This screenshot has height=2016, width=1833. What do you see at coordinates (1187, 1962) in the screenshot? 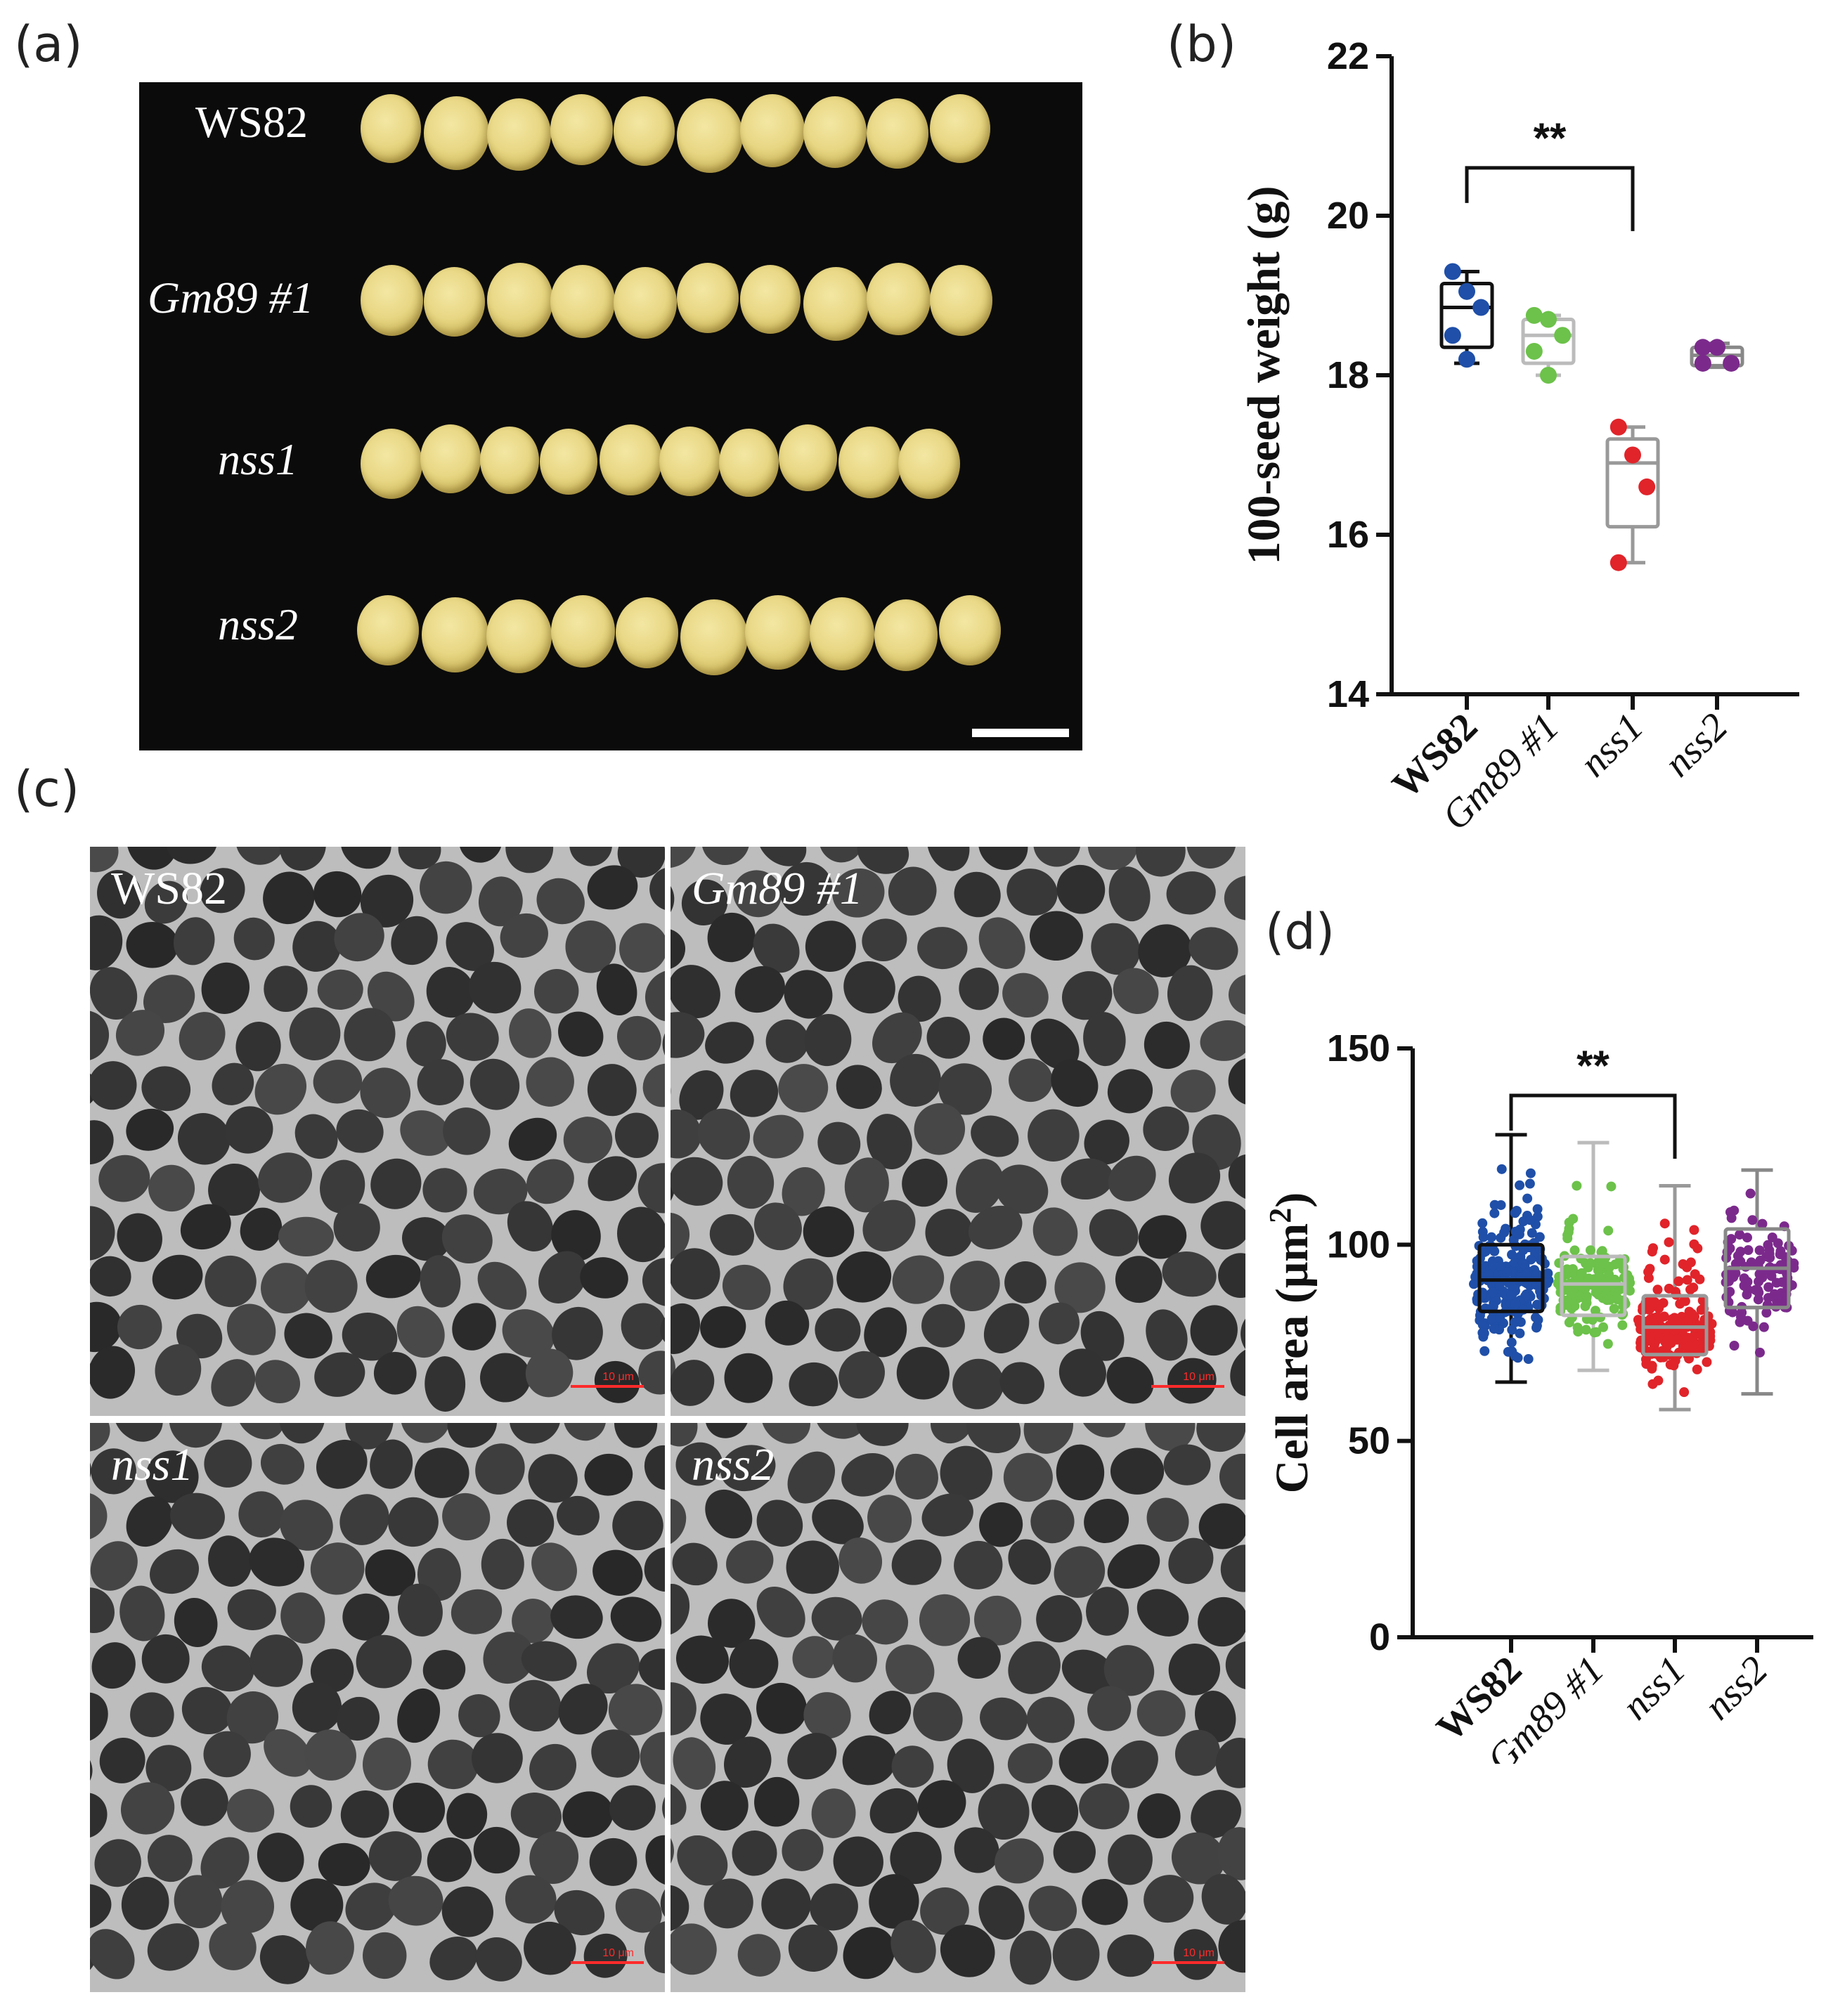
I see `micrograph-scale-bar` at bounding box center [1187, 1962].